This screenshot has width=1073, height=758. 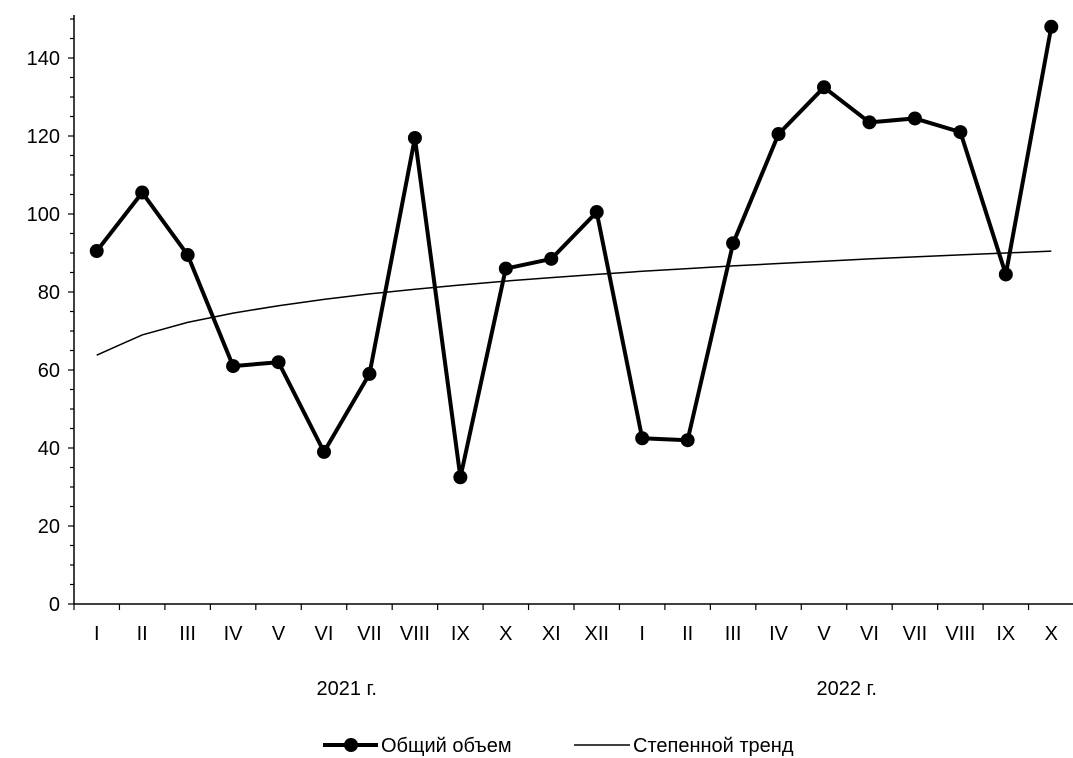 I want to click on y-tick-label: 80, so click(x=49, y=293).